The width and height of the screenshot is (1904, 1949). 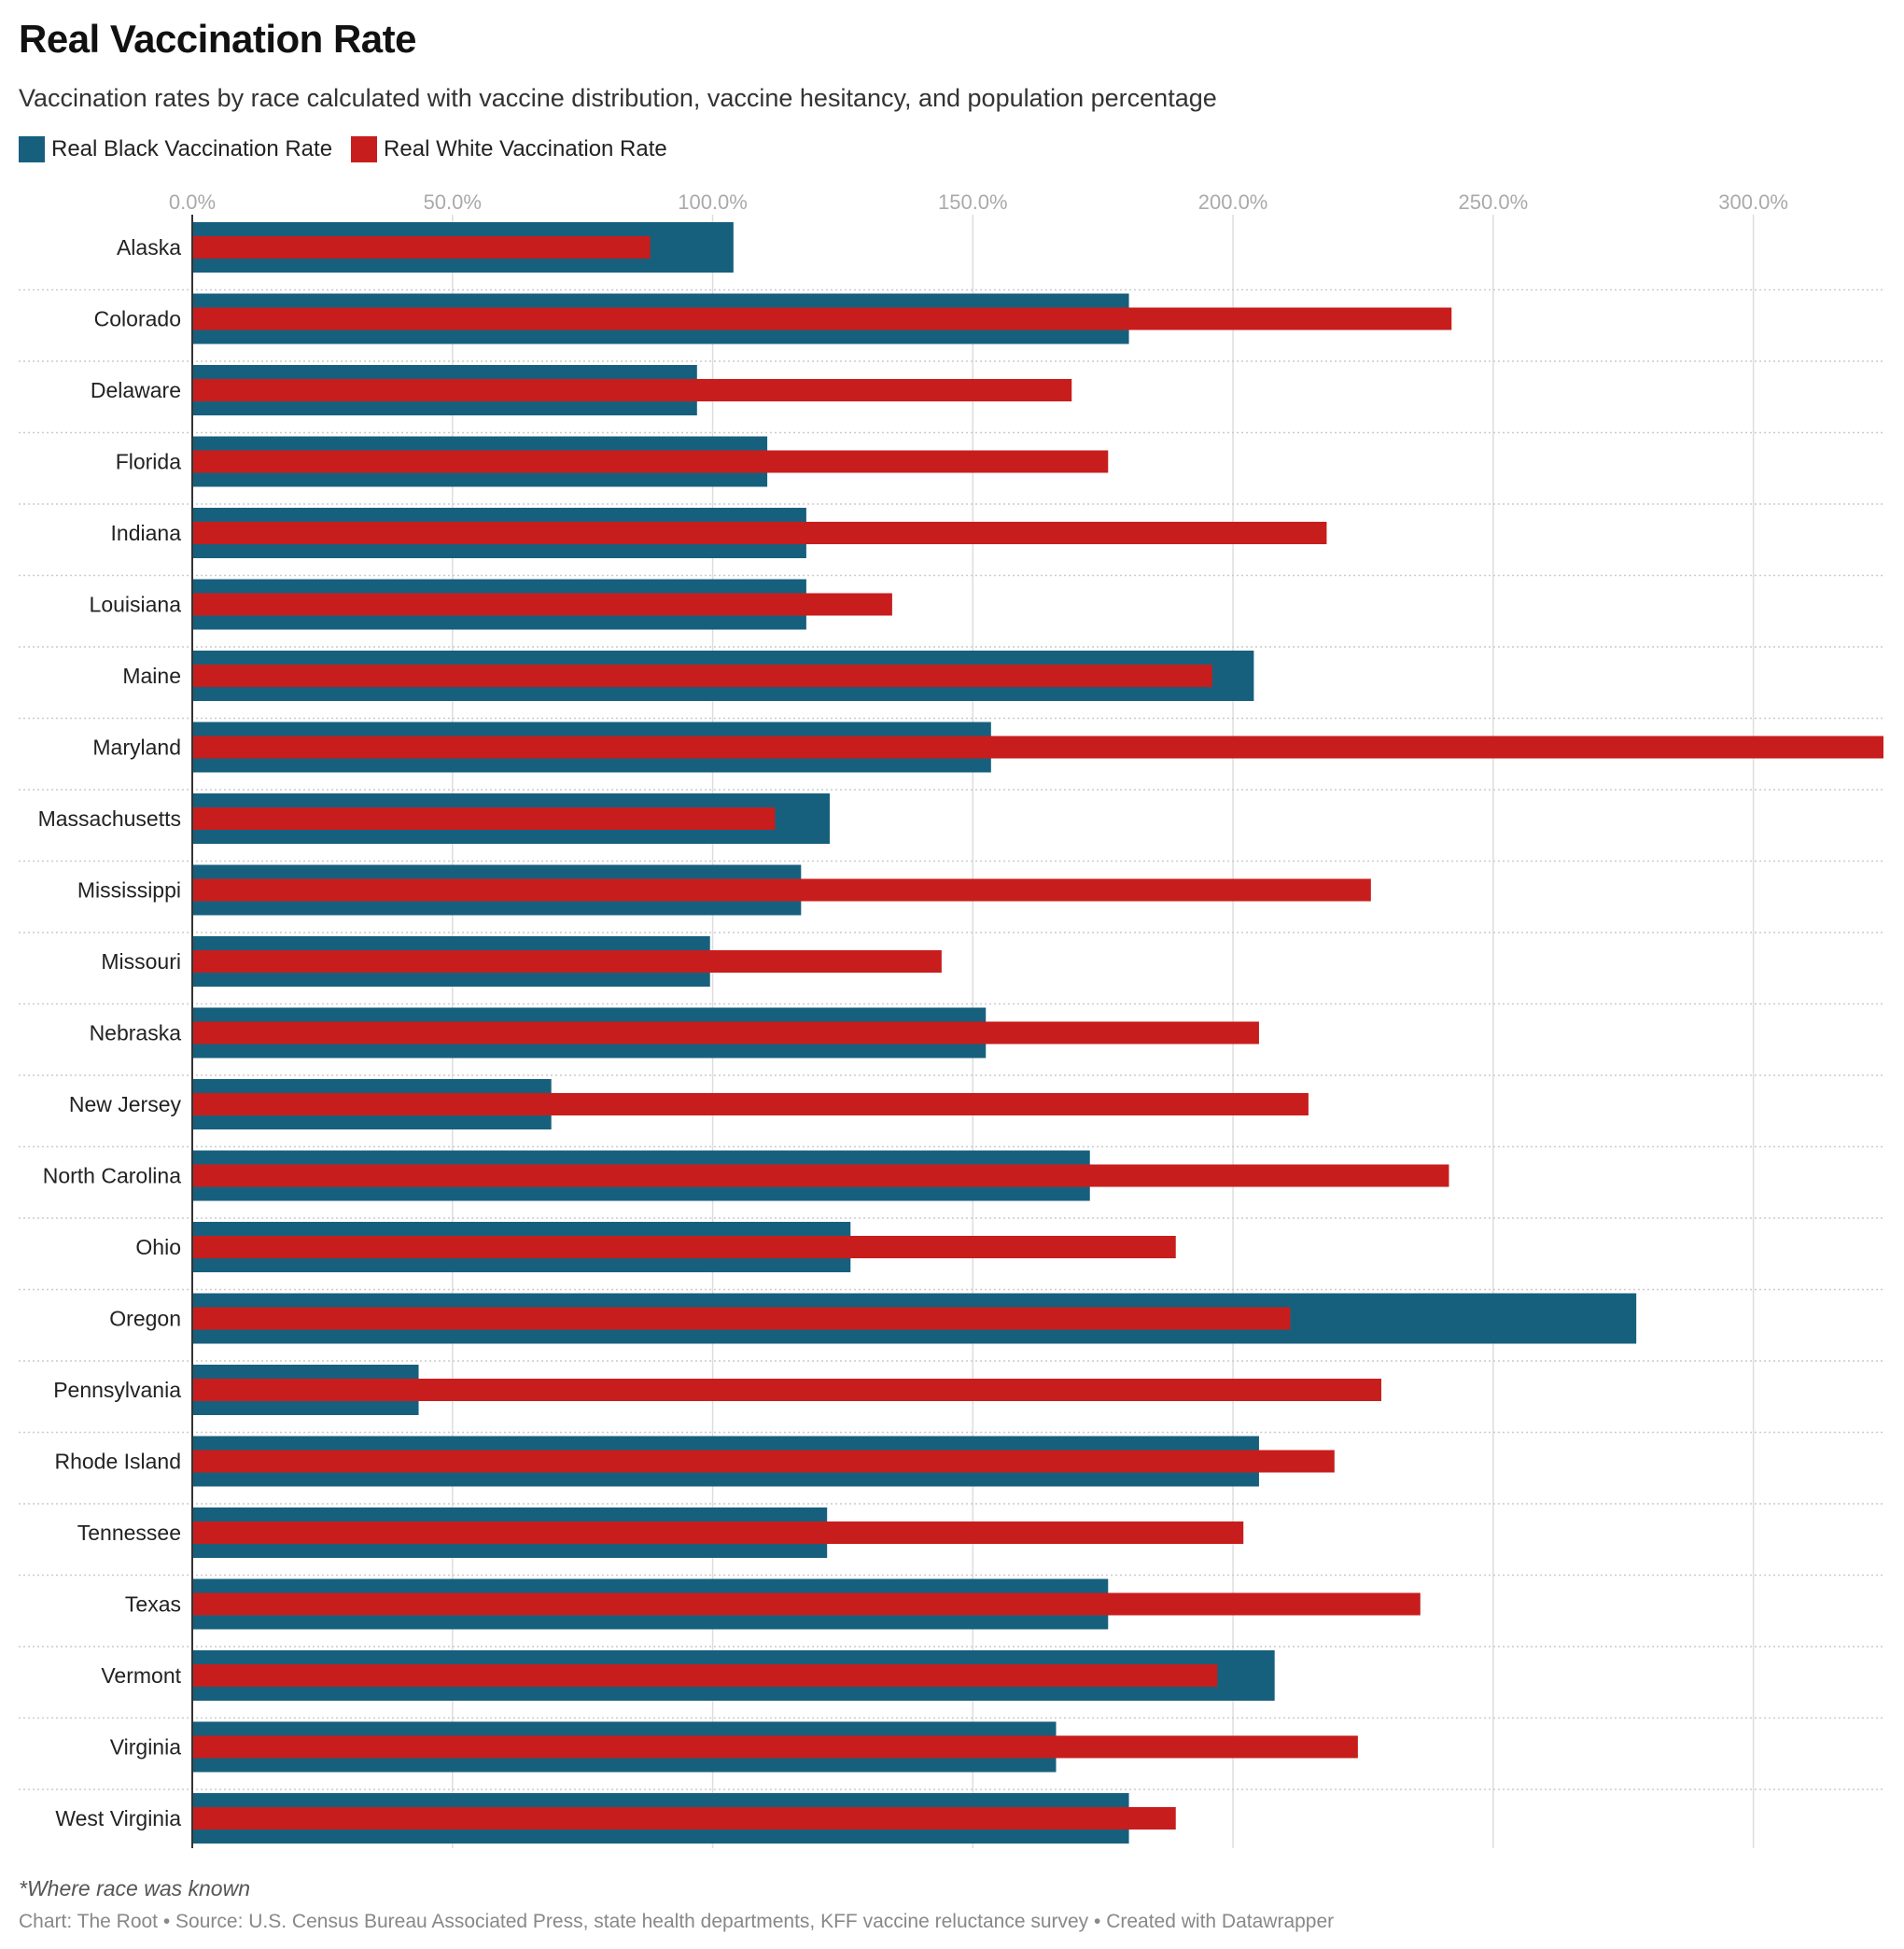 I want to click on x-tick-label: 0.0%, so click(x=192, y=202).